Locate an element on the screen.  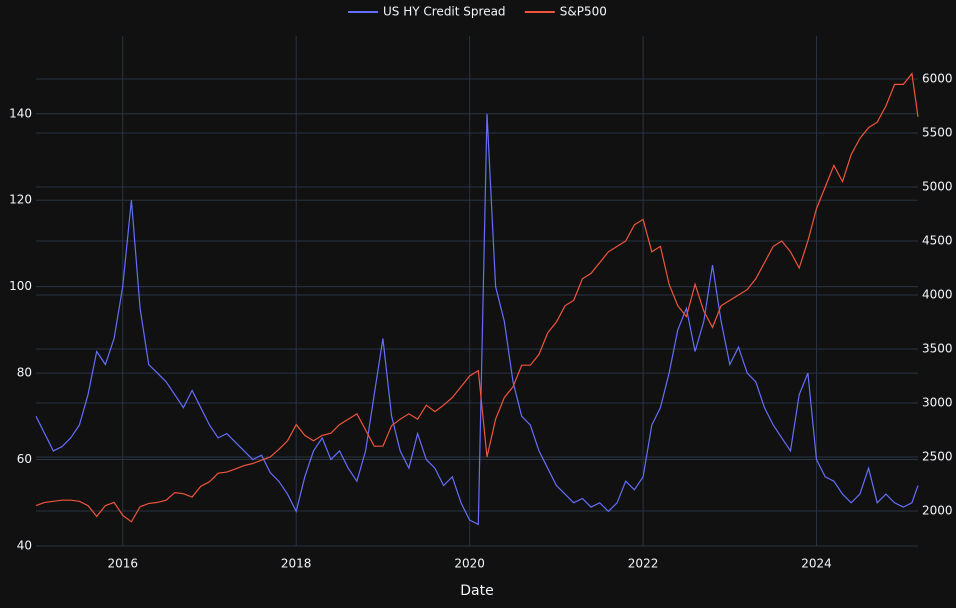
x-tick-label: 2022 is located at coordinates (643, 564).